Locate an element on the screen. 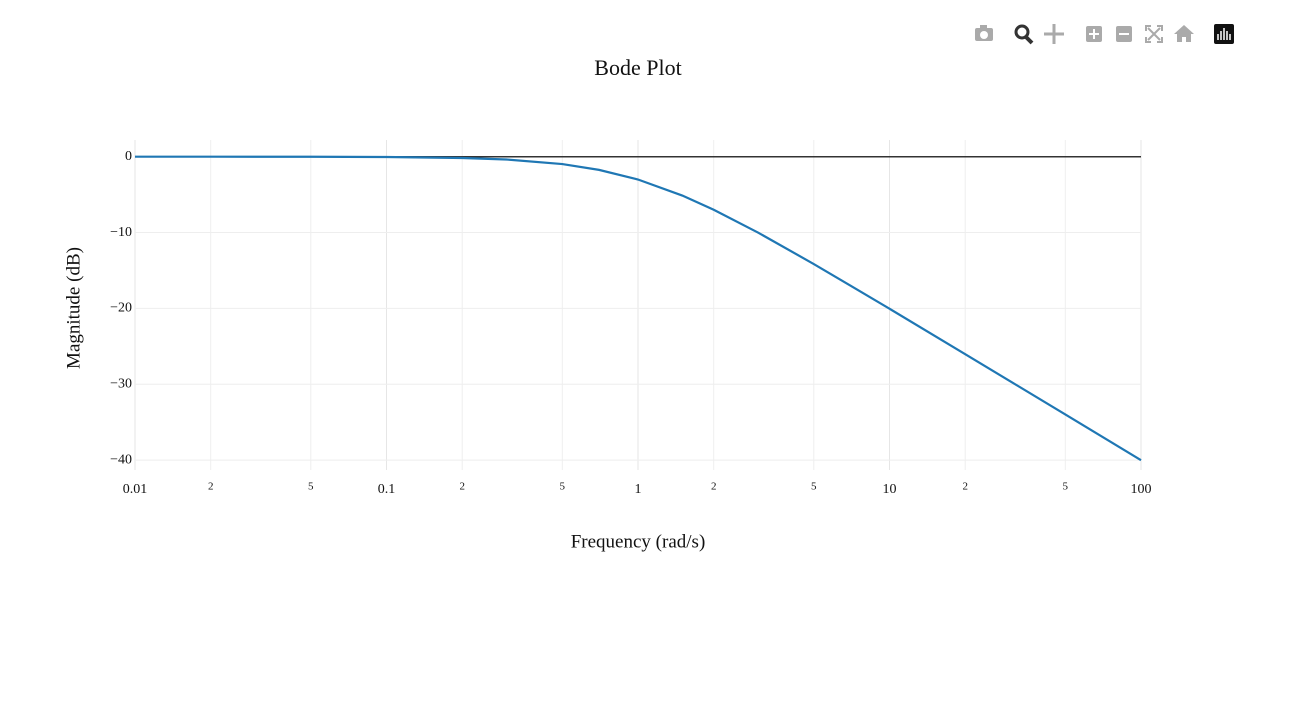 The height and width of the screenshot is (720, 1290). y-tick-label: −20 is located at coordinates (121, 308).